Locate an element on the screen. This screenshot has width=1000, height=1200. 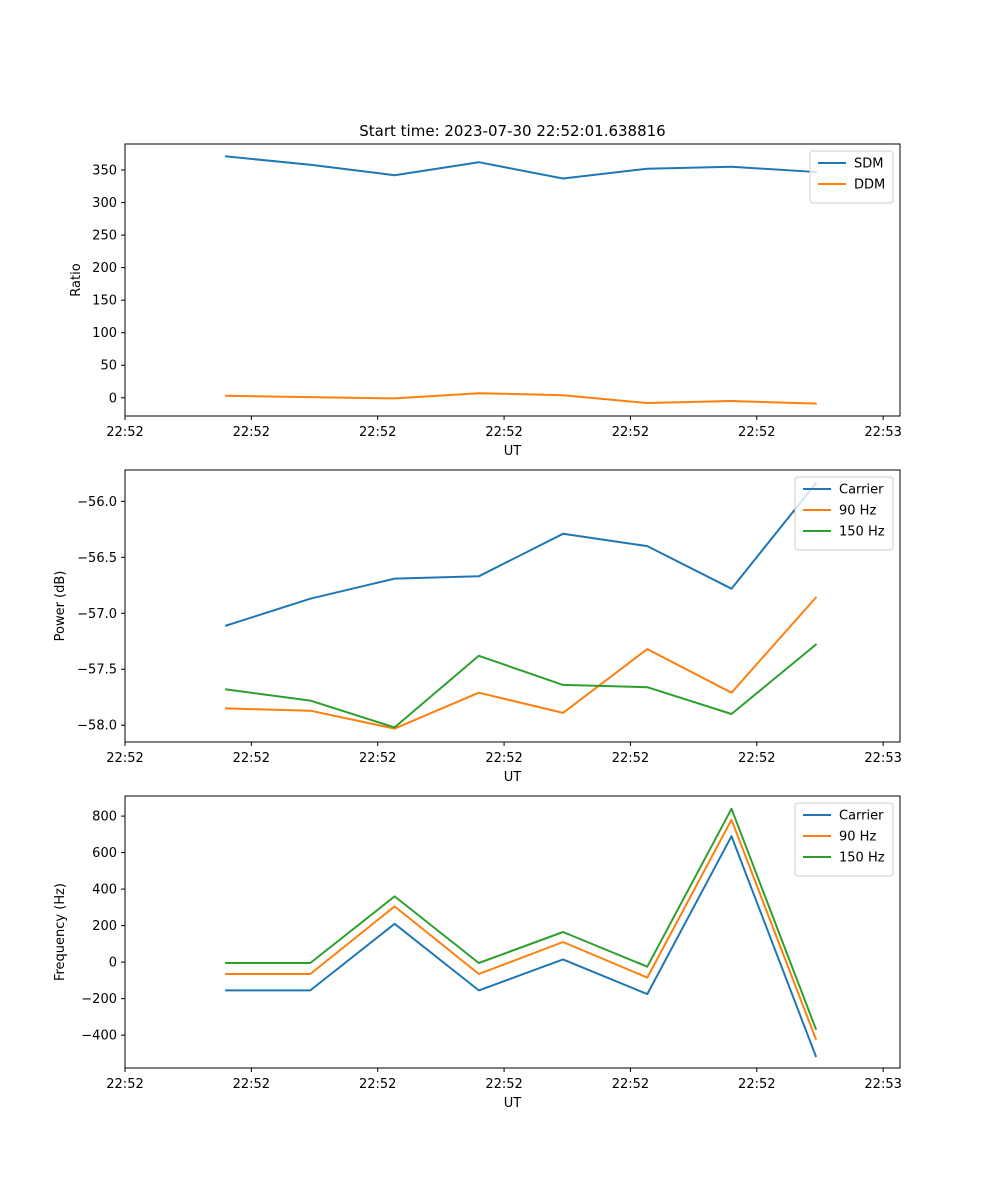
y-tick-label: −57.0 is located at coordinates (97, 614).